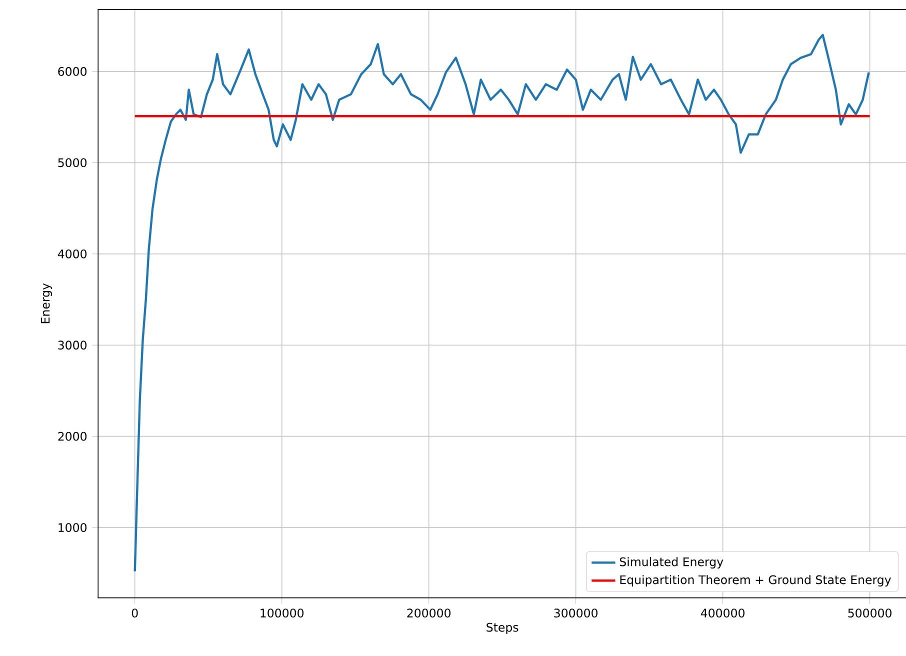  I want to click on y-tick-label: 6000, so click(72, 71).